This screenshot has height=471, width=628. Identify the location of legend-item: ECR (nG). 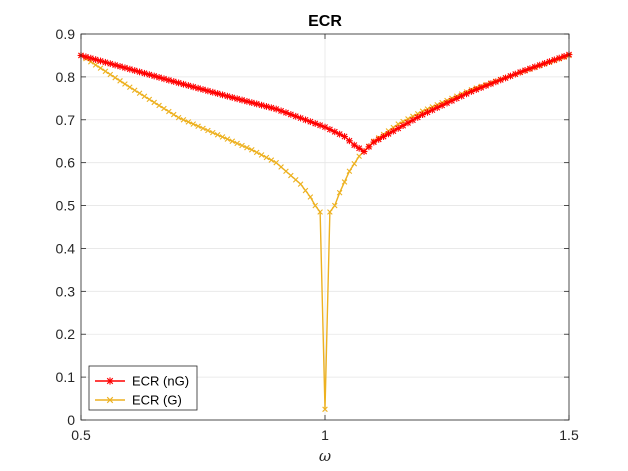
(142, 381).